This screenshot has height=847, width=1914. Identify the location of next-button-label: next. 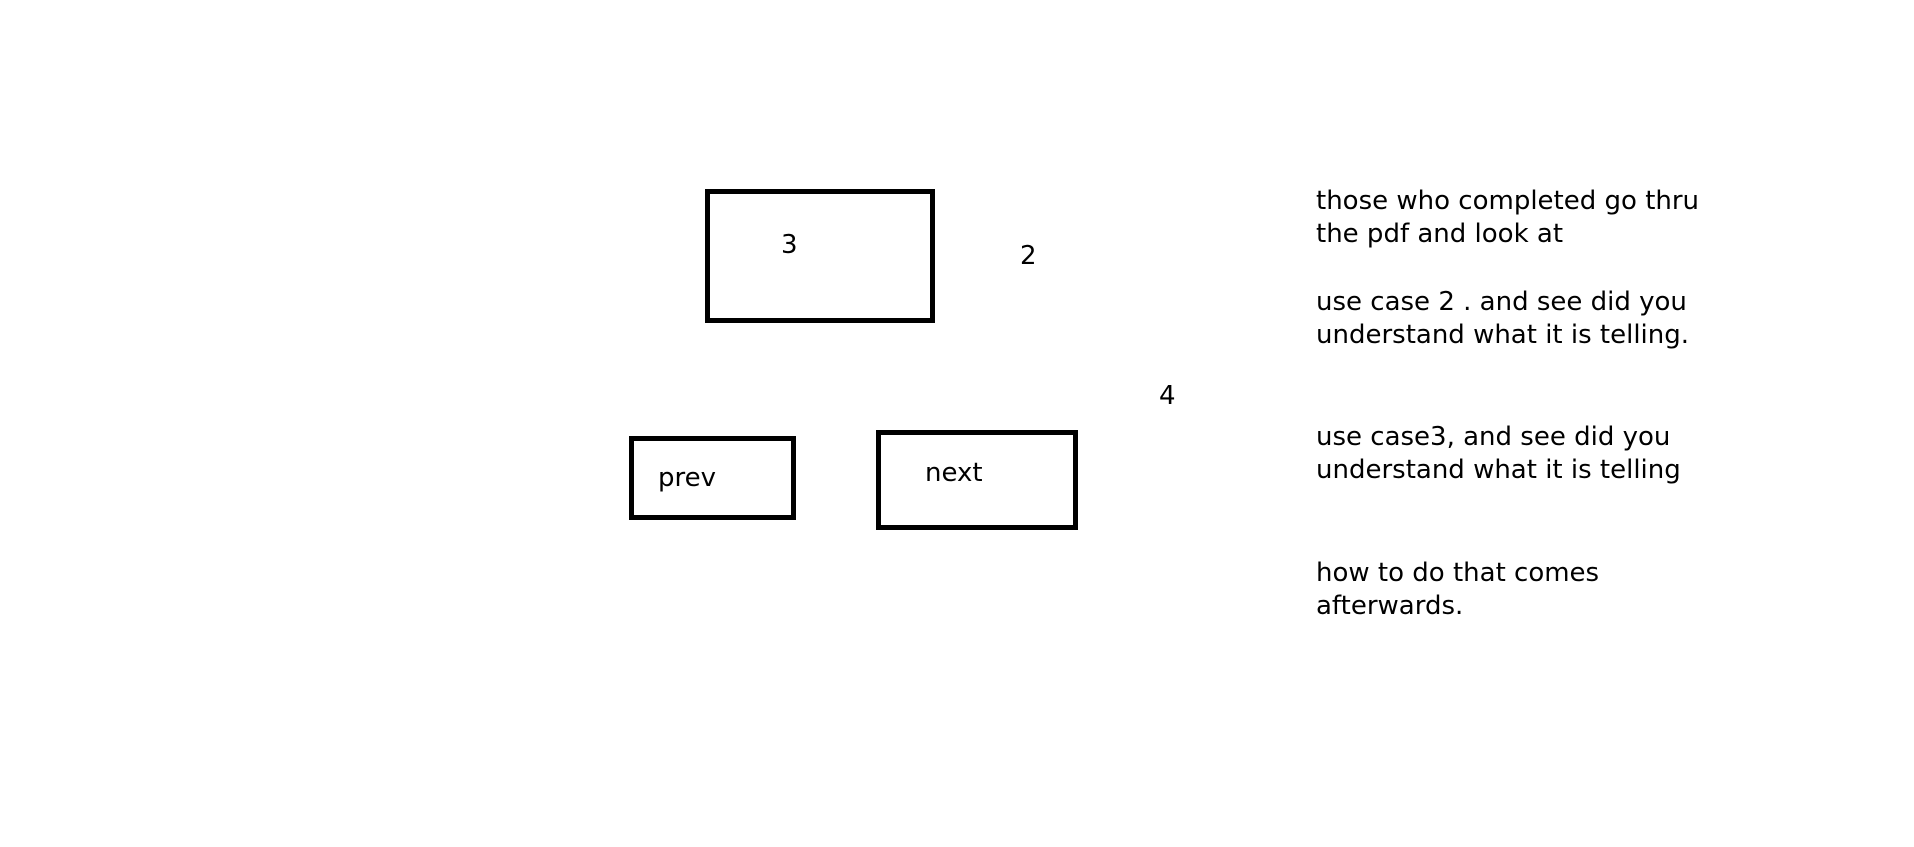
(954, 473).